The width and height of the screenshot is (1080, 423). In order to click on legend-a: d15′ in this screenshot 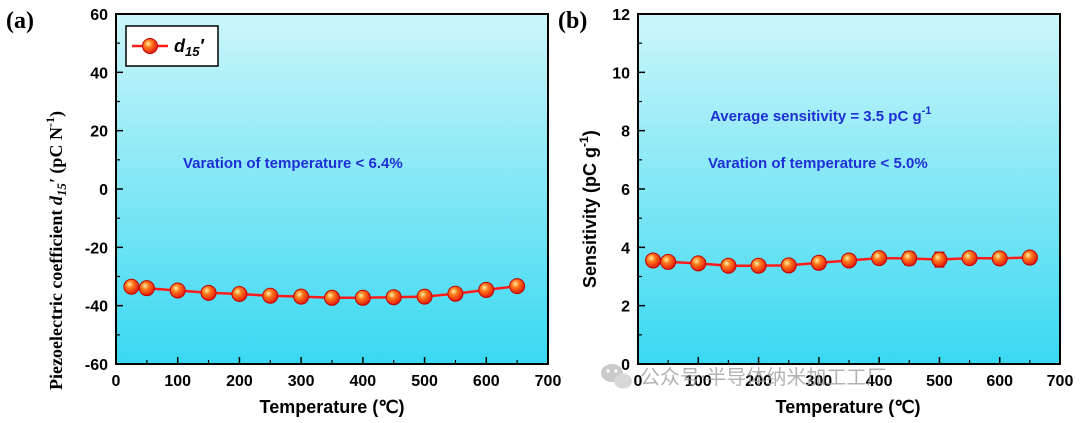, I will do `click(172, 46)`.